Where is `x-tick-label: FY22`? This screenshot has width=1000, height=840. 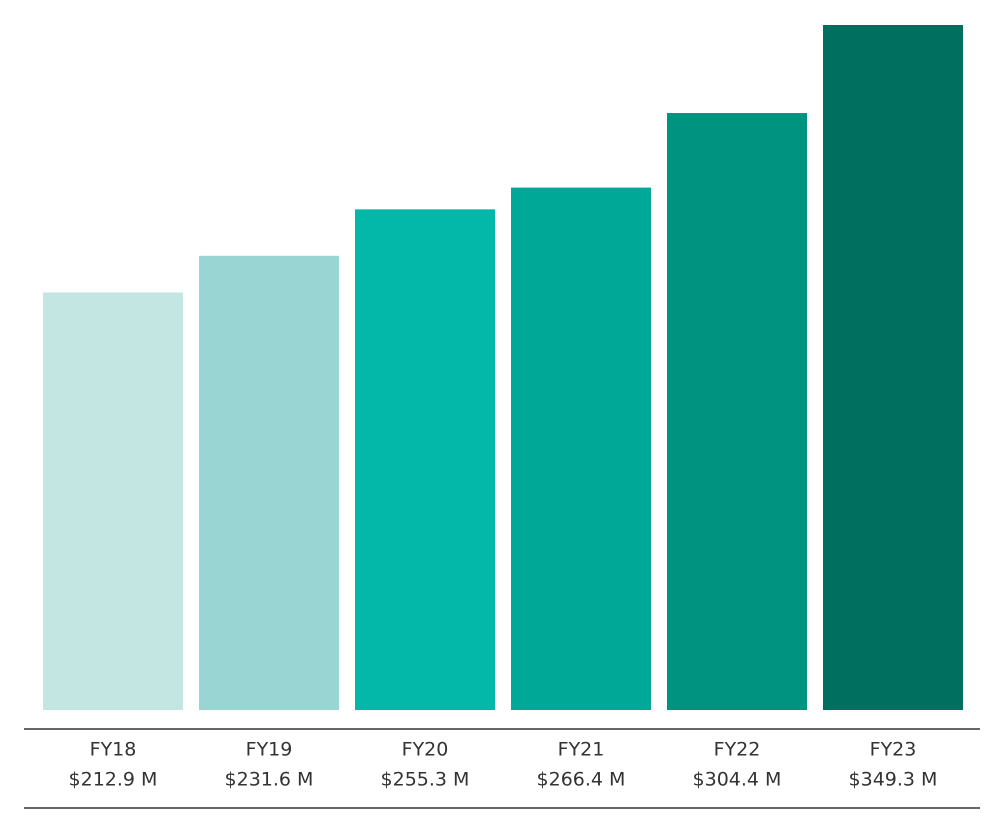 x-tick-label: FY22 is located at coordinates (737, 750).